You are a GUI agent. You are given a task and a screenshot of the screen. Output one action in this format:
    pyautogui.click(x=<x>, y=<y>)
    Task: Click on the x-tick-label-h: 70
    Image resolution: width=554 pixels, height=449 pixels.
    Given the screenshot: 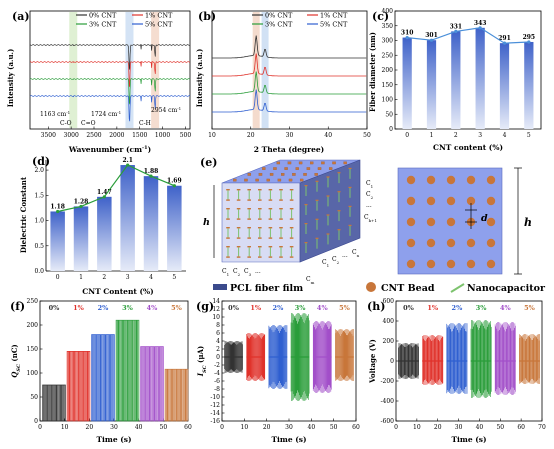 What is the action you would take?
    pyautogui.click(x=542, y=427)
    